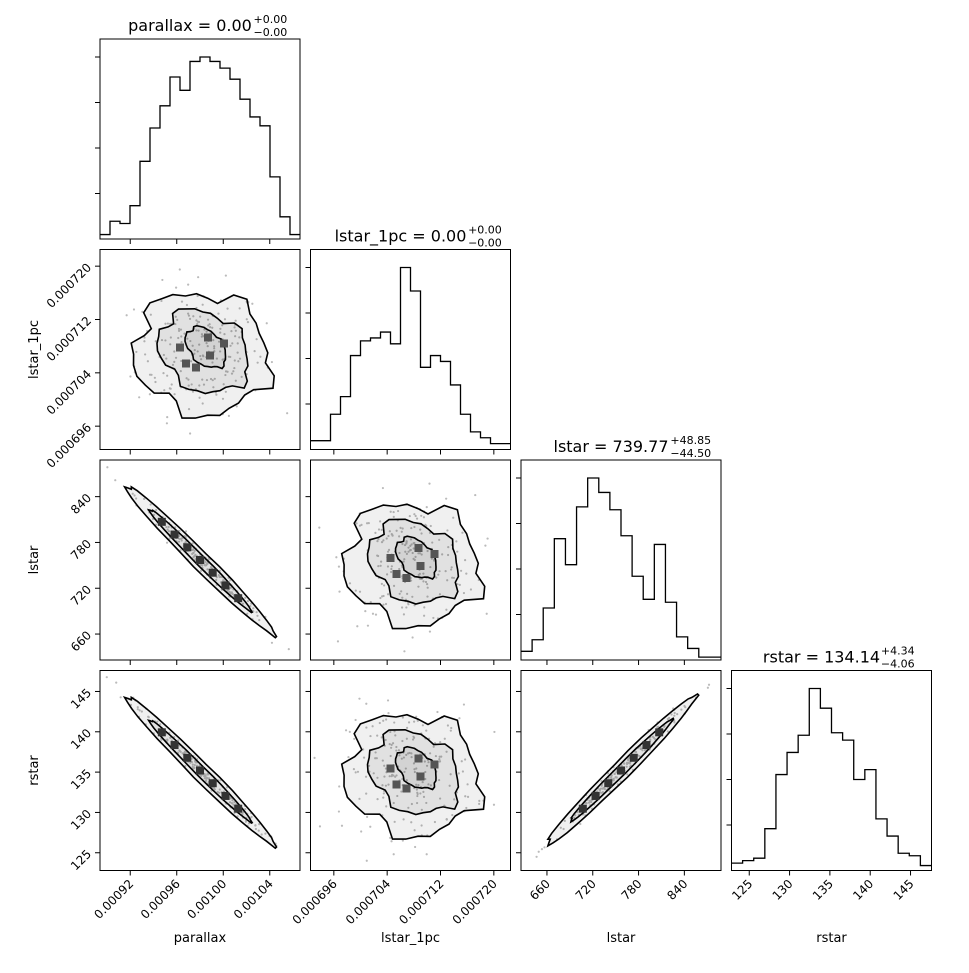 The width and height of the screenshot is (969, 973). I want to click on x-tick-label: 660, so click(540, 890).